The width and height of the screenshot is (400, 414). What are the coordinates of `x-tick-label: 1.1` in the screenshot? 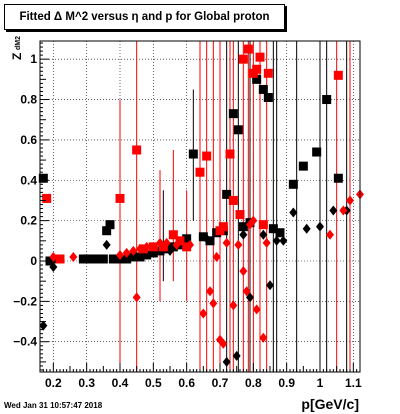 It's located at (353, 383).